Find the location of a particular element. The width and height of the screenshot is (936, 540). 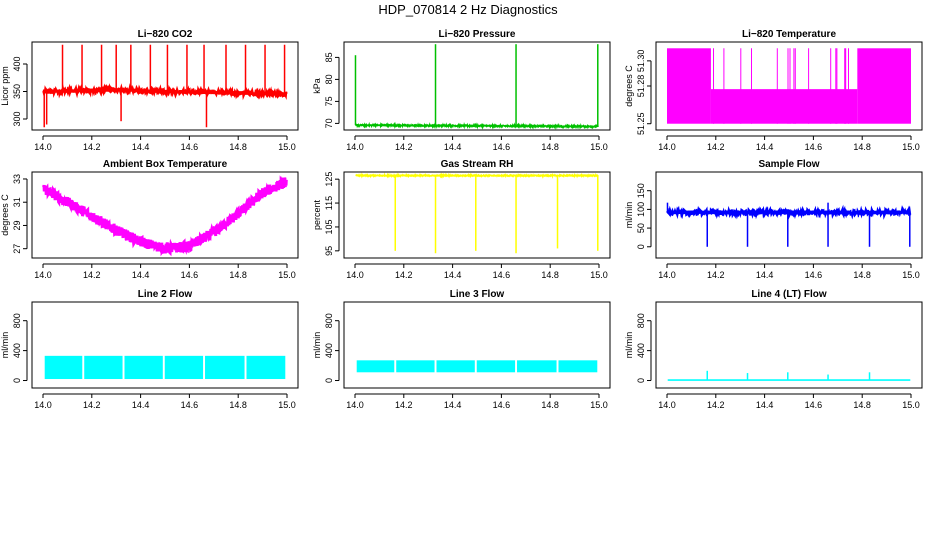

y-tick-label: 95 is located at coordinates (329, 251).